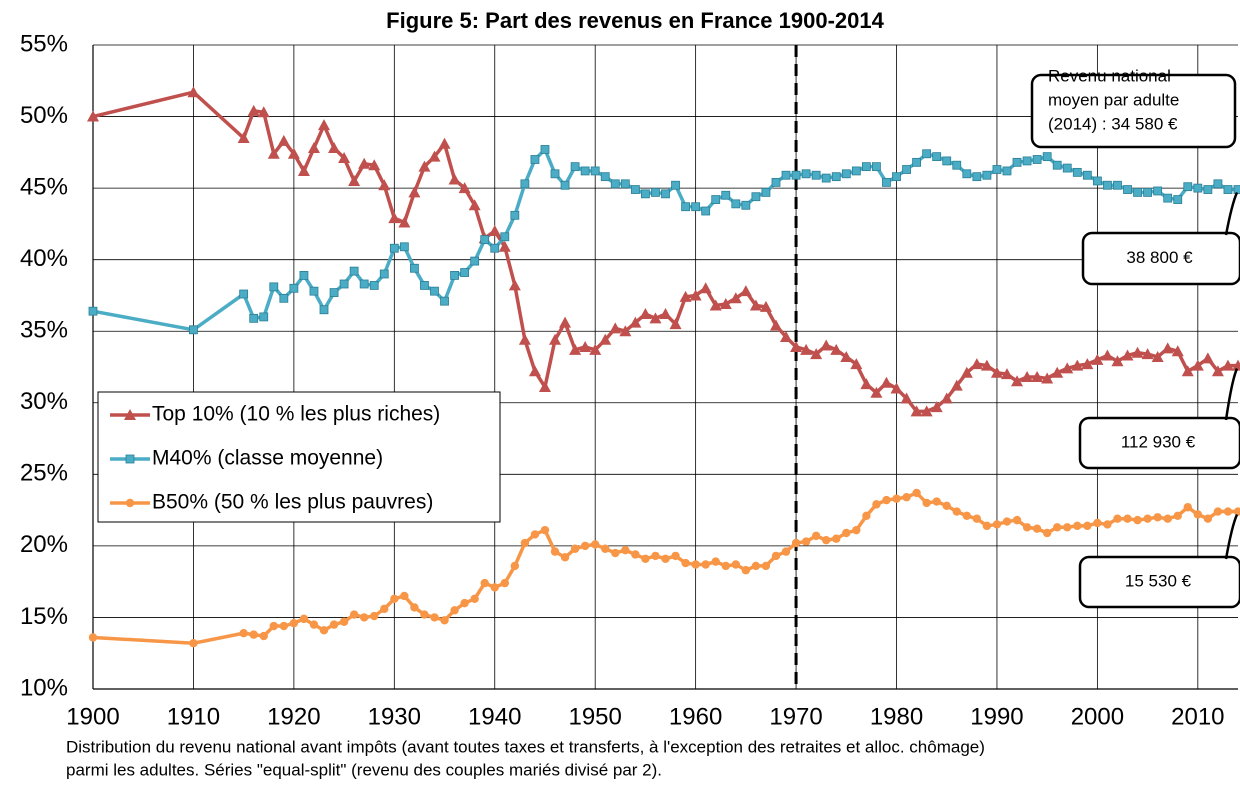  What do you see at coordinates (1097, 716) in the screenshot?
I see `x-tick-label: 2000` at bounding box center [1097, 716].